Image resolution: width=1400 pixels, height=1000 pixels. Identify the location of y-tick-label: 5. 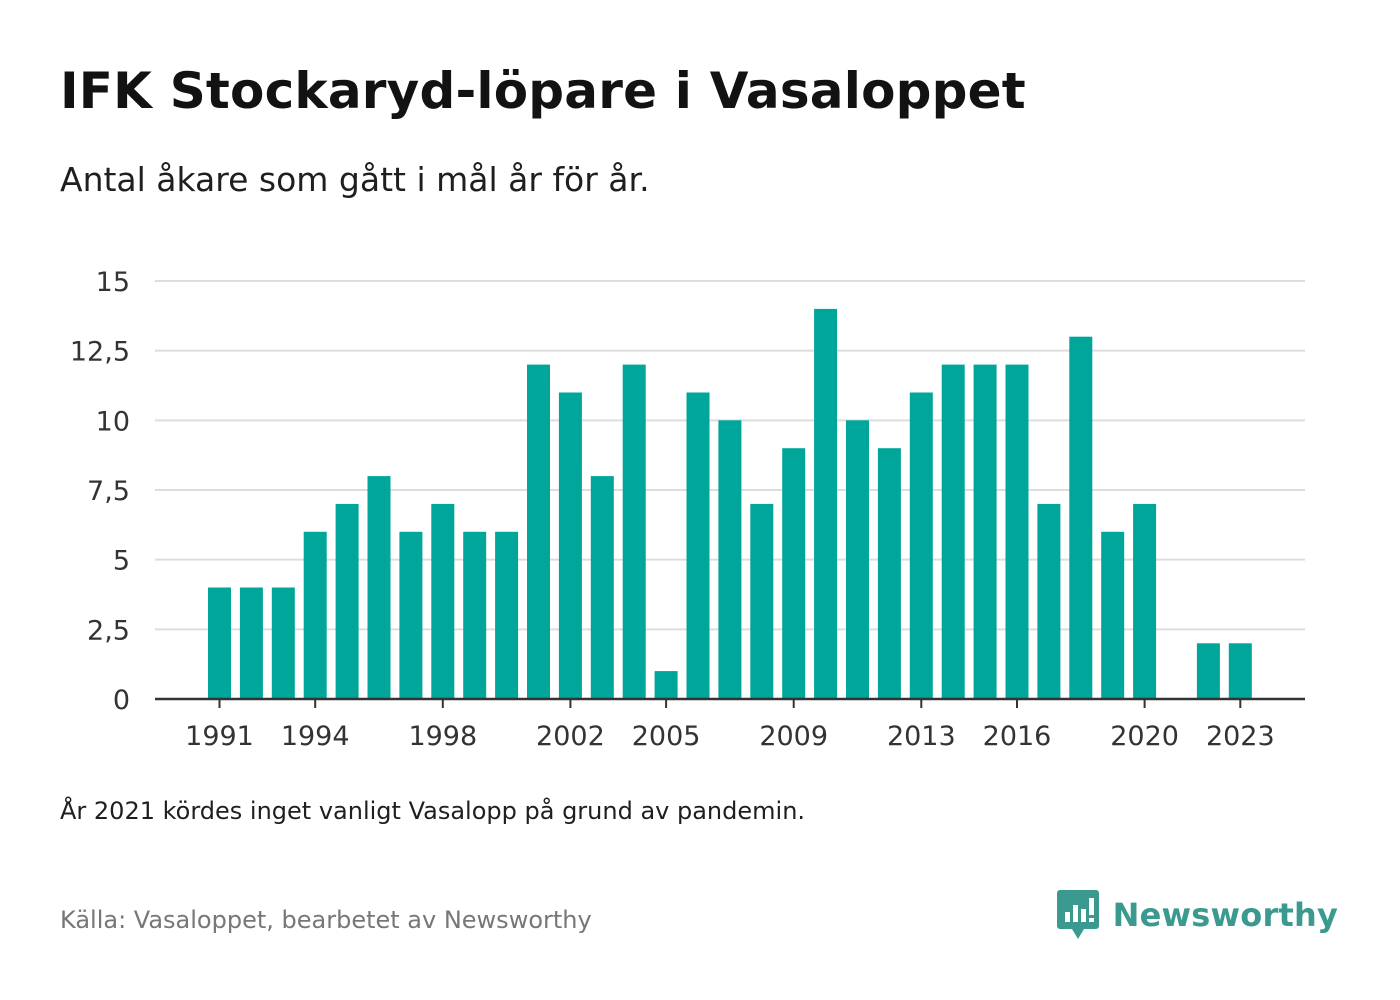
(121, 561).